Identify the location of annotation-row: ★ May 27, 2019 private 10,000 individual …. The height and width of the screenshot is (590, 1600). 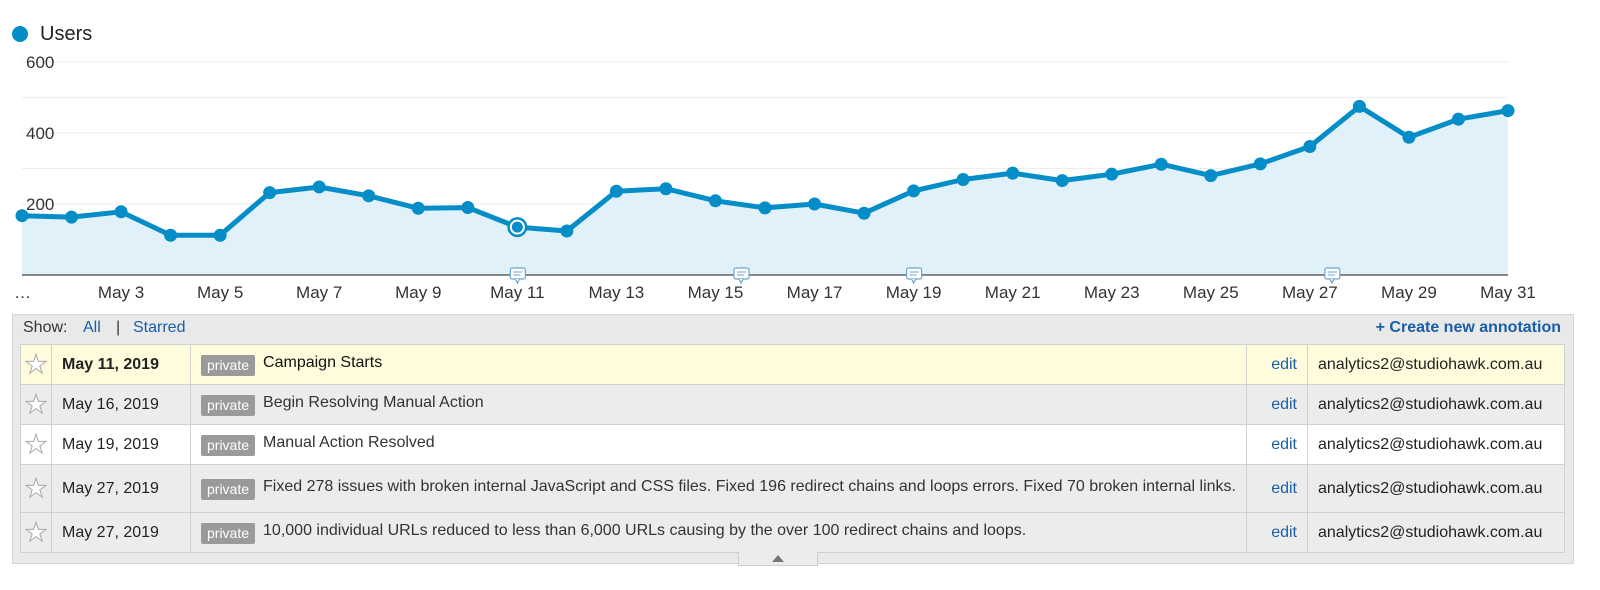
(792, 532).